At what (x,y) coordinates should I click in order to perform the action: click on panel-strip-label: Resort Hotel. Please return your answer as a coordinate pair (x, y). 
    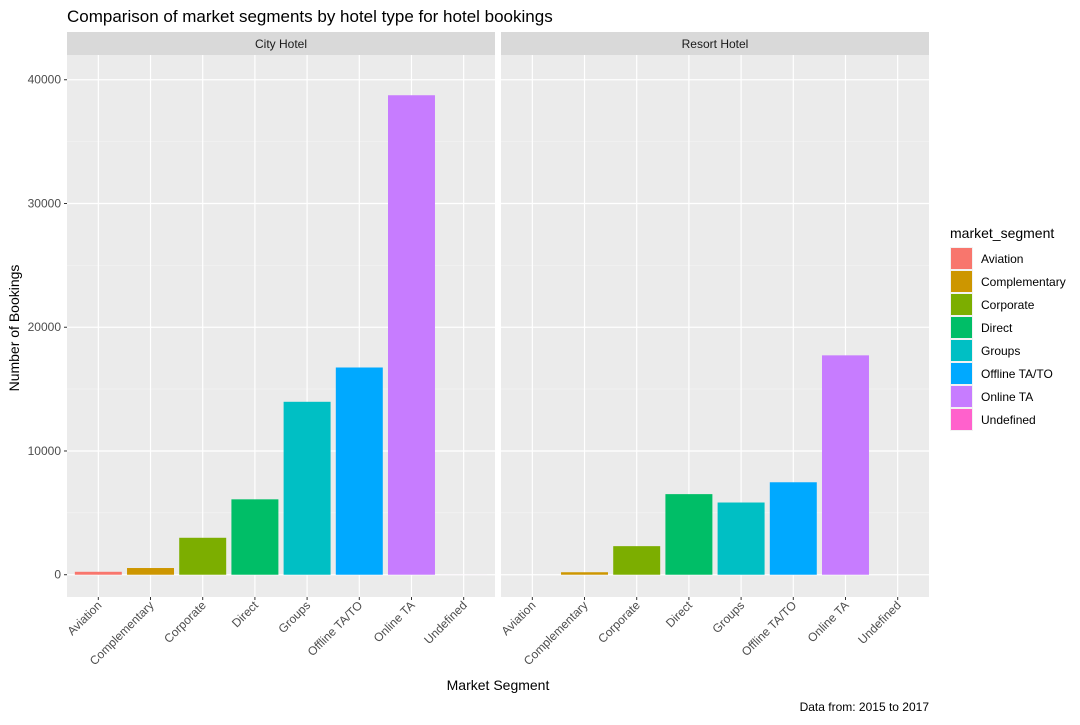
    Looking at the image, I should click on (715, 44).